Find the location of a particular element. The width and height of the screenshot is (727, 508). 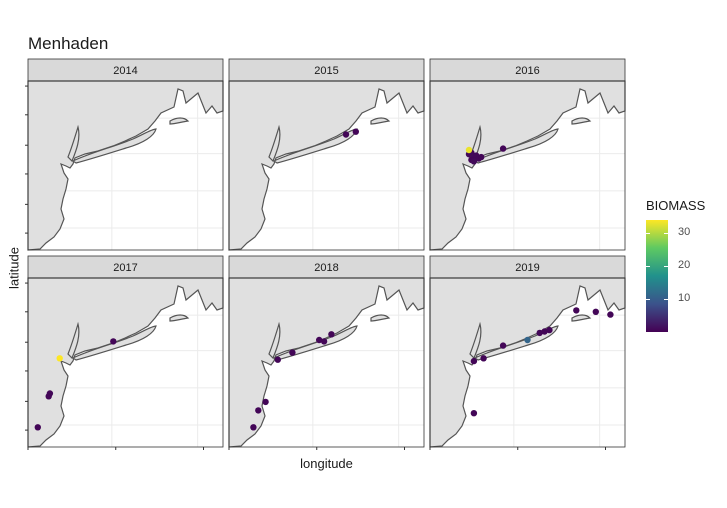

chart-title: Menhaden is located at coordinates (68, 43).